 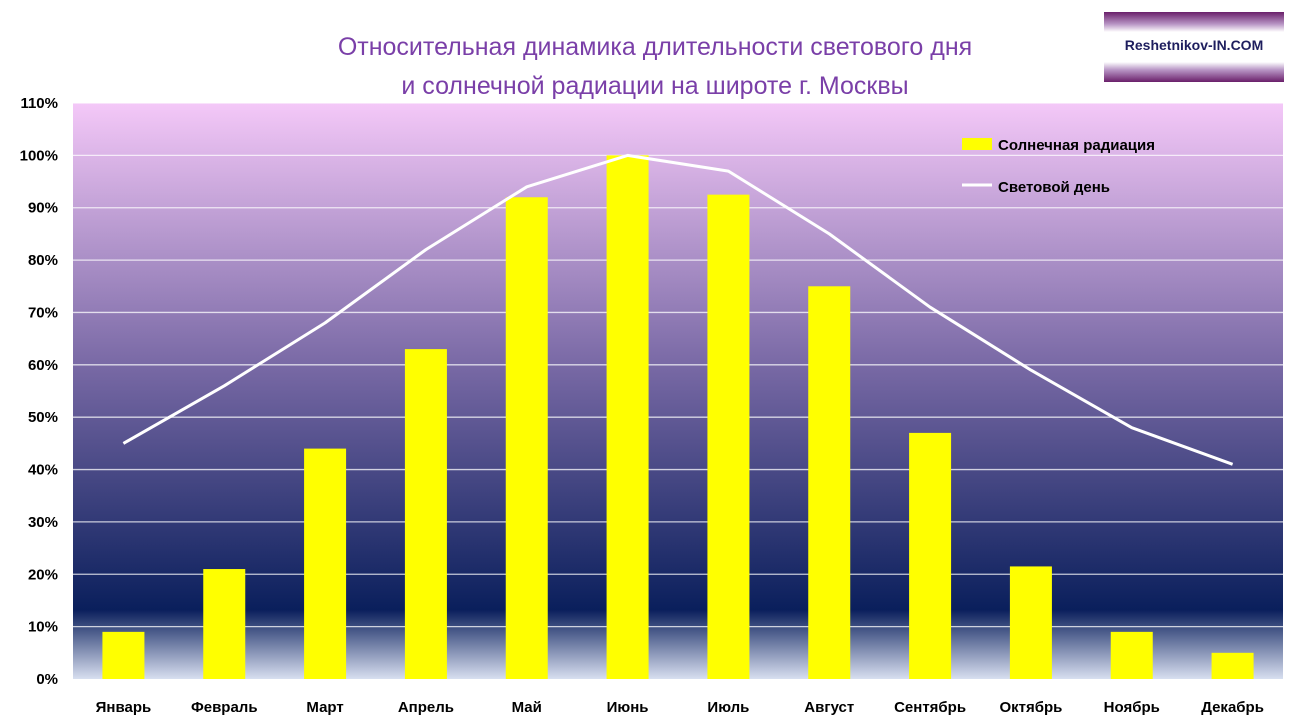 I want to click on y-tick-label: 80%, so click(x=43, y=260).